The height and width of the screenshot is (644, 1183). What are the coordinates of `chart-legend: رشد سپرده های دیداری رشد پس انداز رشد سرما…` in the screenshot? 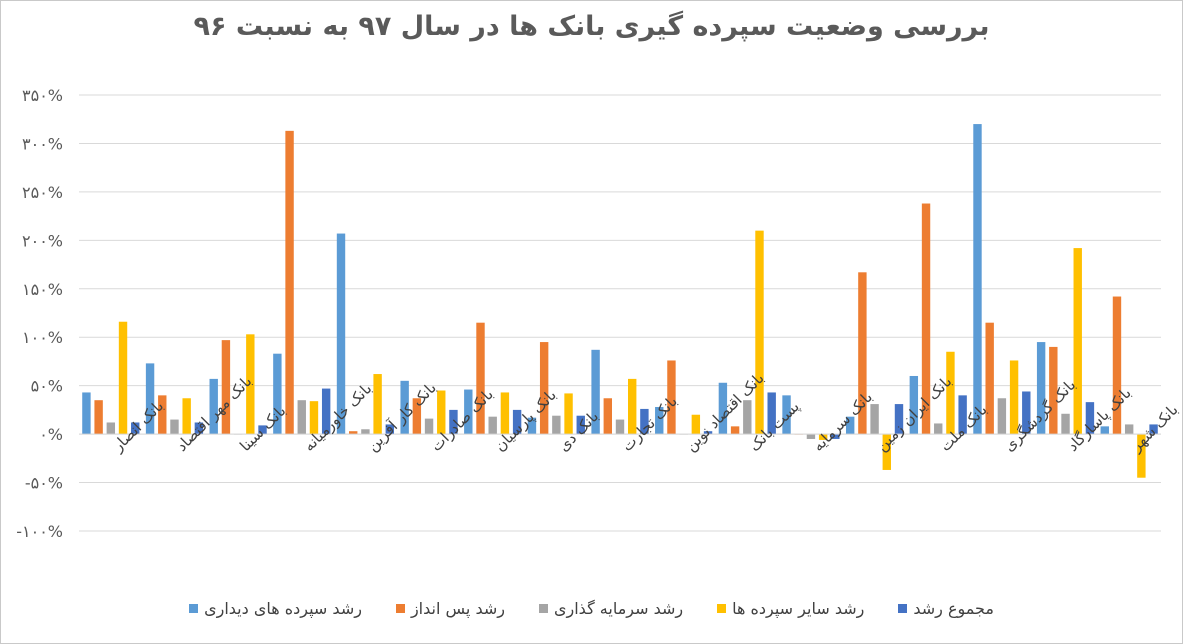 It's located at (591, 608).